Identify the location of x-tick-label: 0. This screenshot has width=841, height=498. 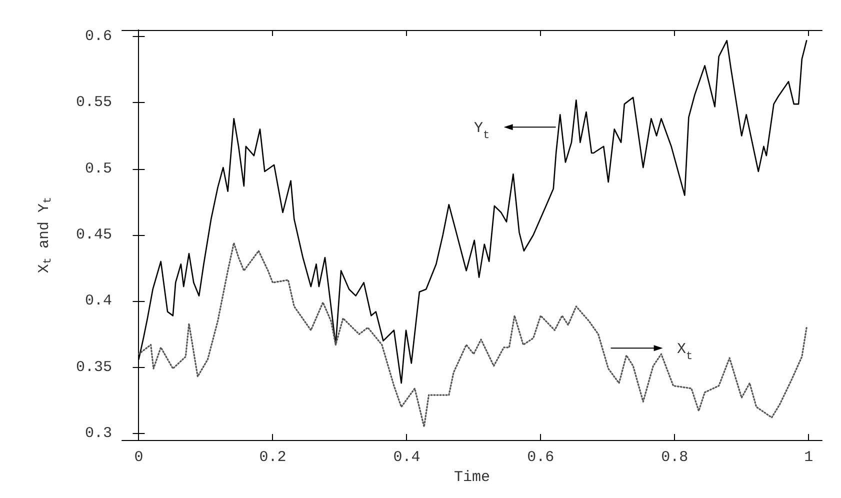
(139, 457).